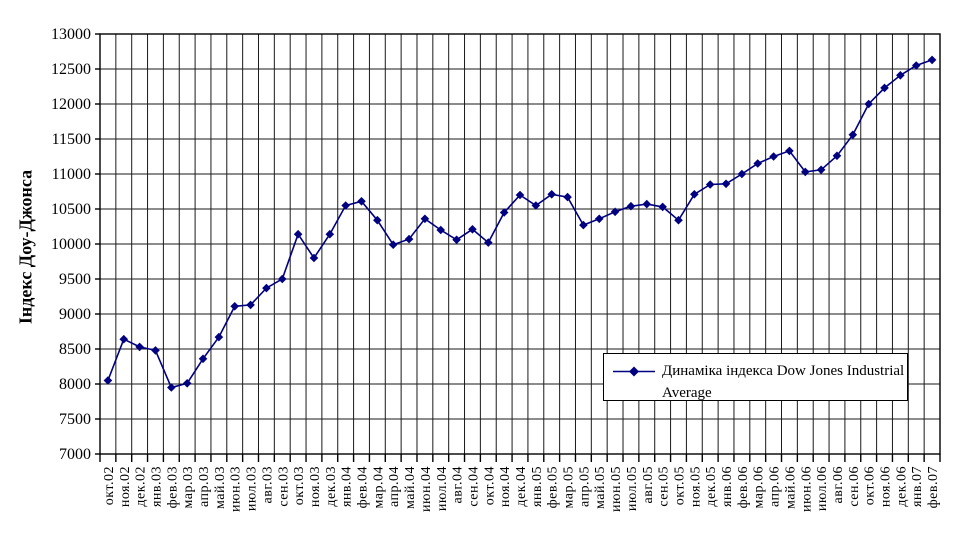 The width and height of the screenshot is (962, 559). I want to click on x-axis-tick-label: дек.02, so click(141, 486).